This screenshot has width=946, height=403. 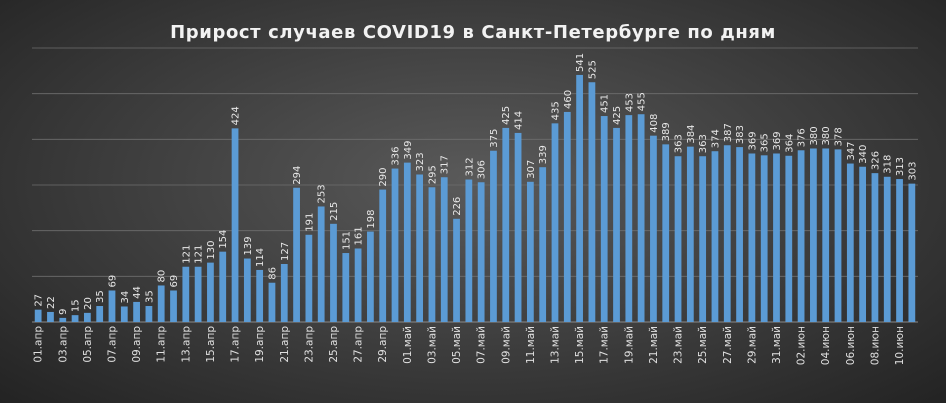 What do you see at coordinates (162, 344) in the screenshot?
I see `x-tick-label: 11.апр` at bounding box center [162, 344].